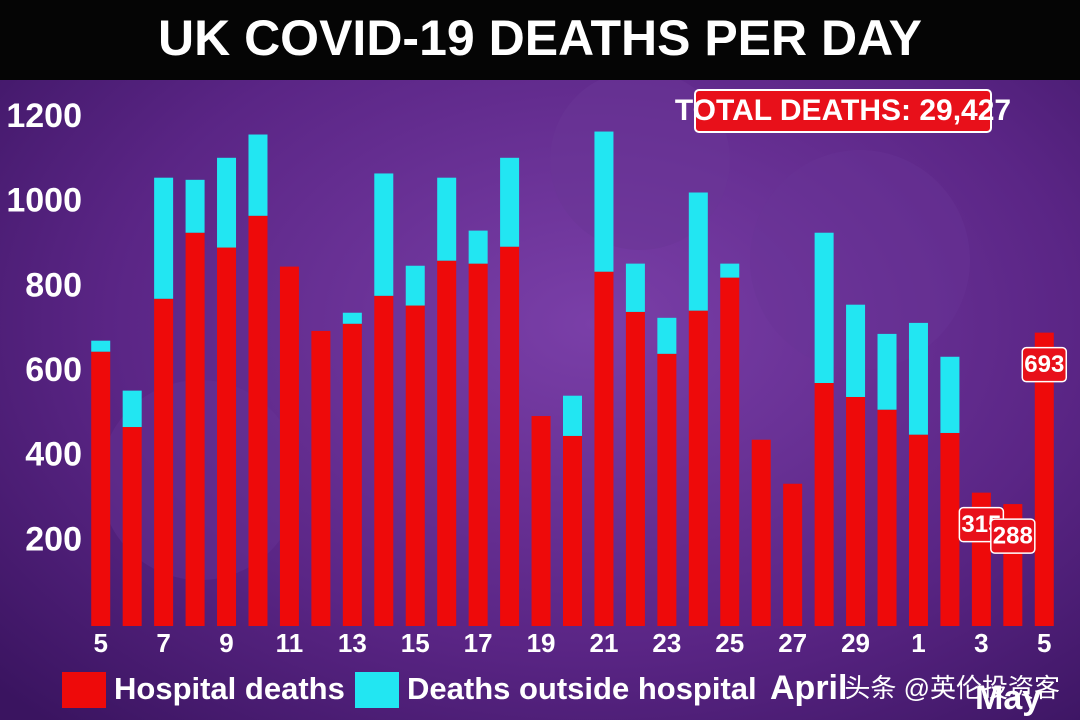 This screenshot has height=720, width=1080. What do you see at coordinates (792, 643) in the screenshot?
I see `x-tick-label: 27` at bounding box center [792, 643].